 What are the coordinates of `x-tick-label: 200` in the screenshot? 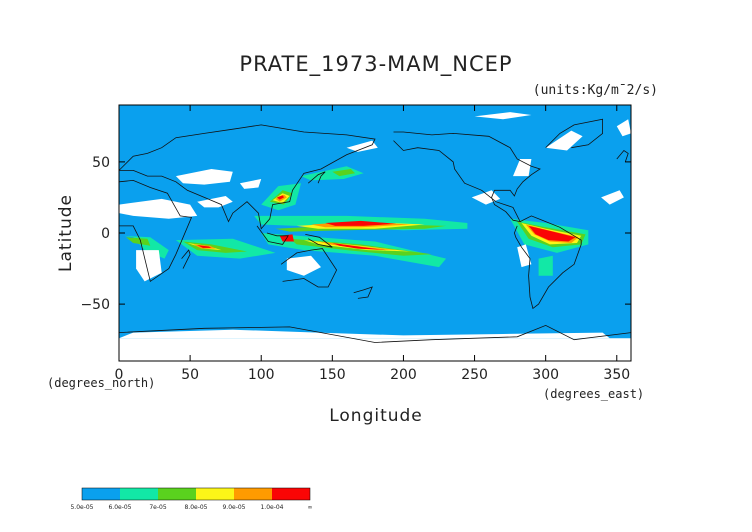 It's located at (403, 375).